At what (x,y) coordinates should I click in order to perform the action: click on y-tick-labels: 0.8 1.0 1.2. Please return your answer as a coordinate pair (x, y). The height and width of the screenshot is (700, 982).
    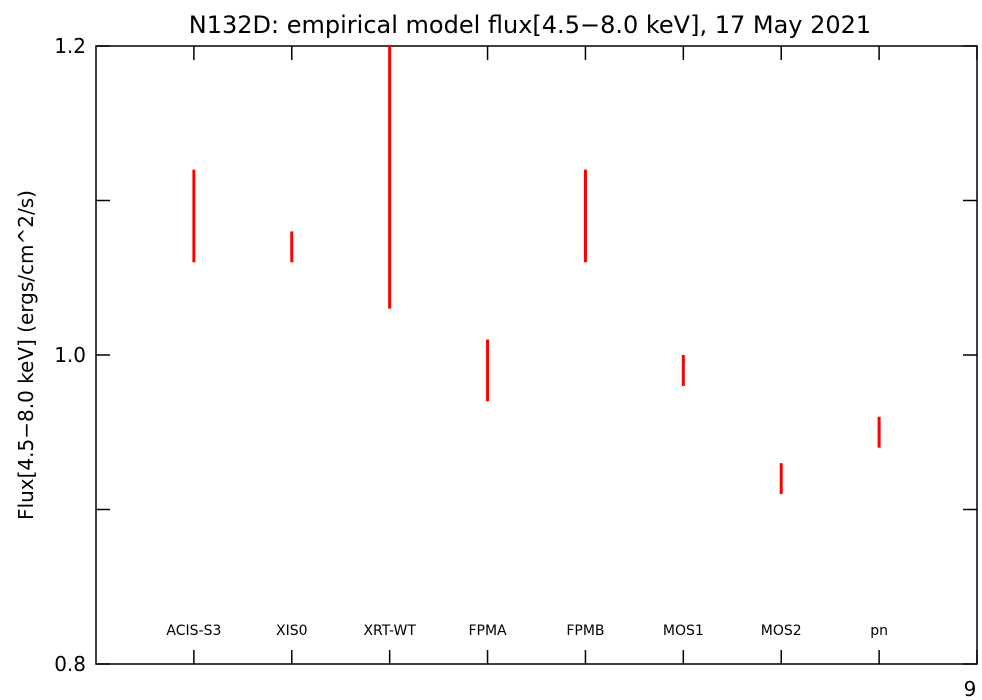
    Looking at the image, I should click on (70, 355).